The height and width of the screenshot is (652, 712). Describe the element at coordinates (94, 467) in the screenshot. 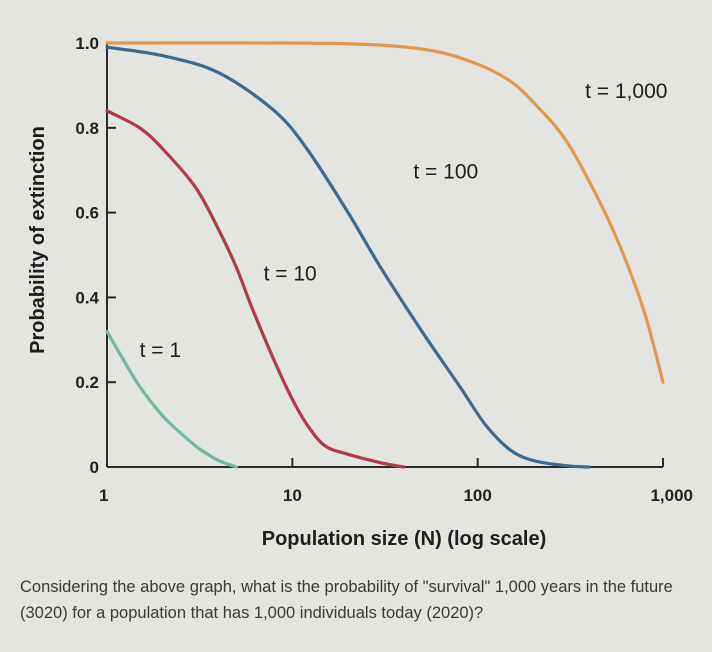

I see `y-tick-label: 0` at that location.